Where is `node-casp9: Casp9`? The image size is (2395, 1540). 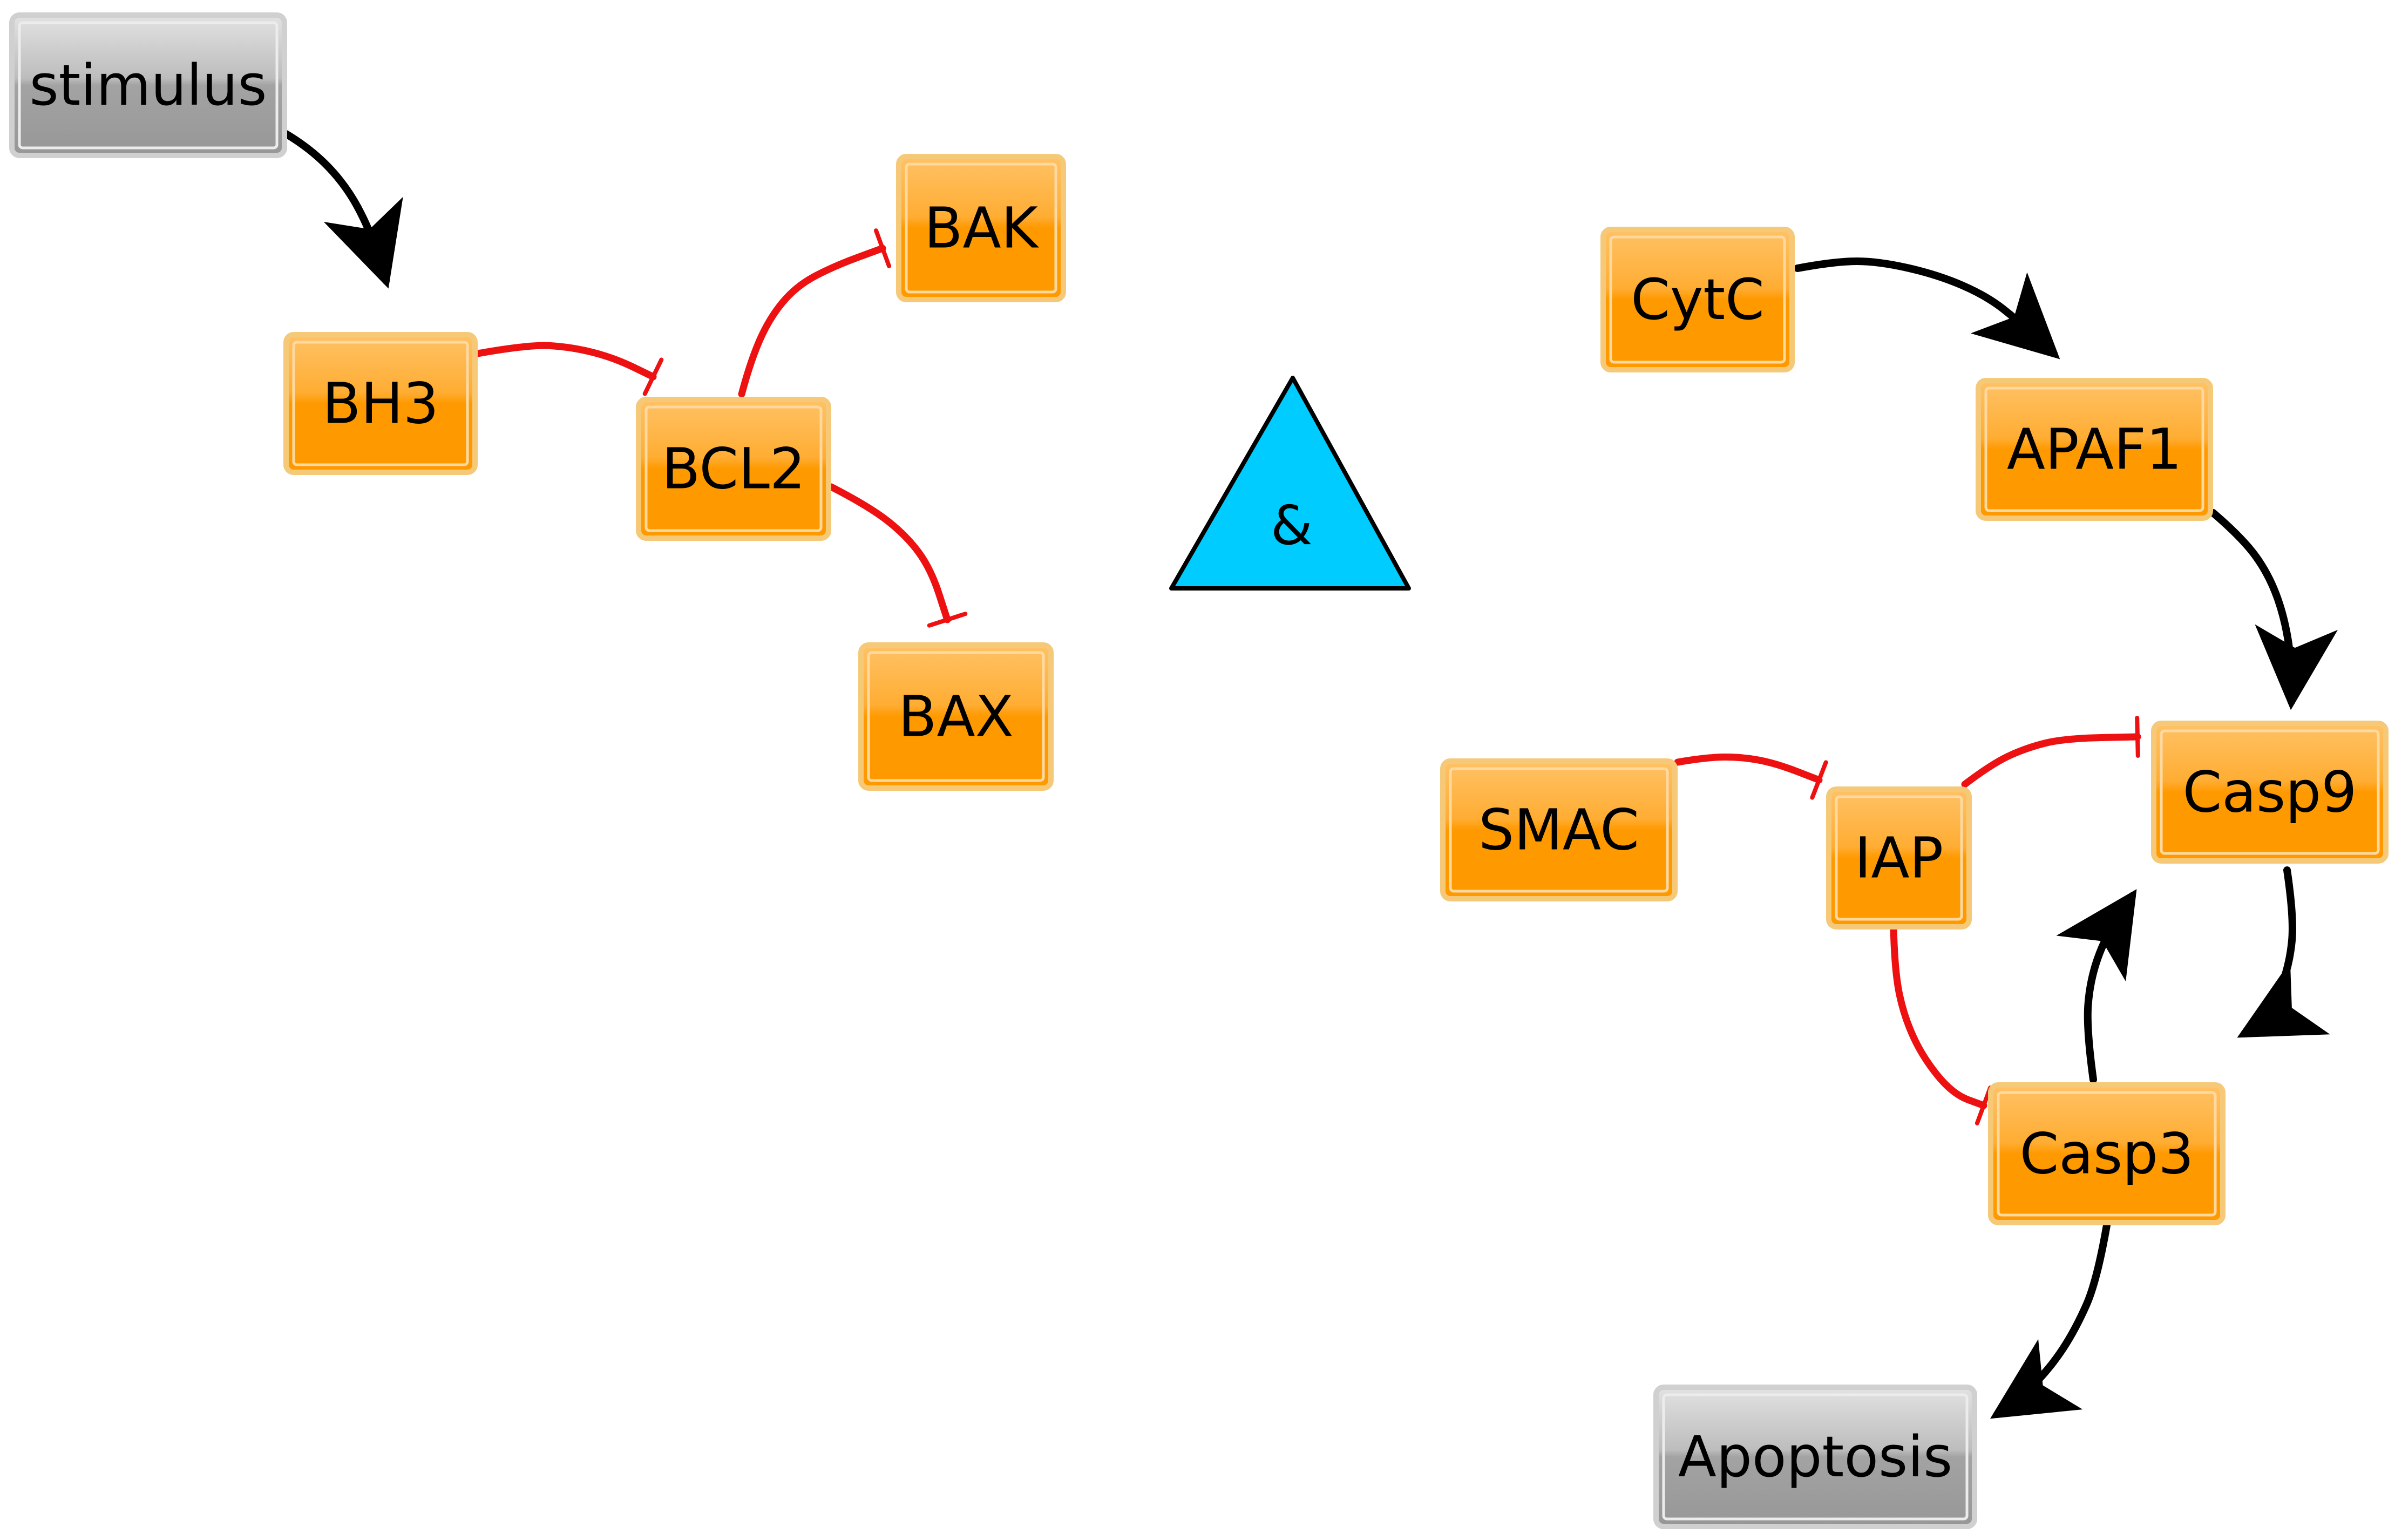 node-casp9: Casp9 is located at coordinates (2270, 792).